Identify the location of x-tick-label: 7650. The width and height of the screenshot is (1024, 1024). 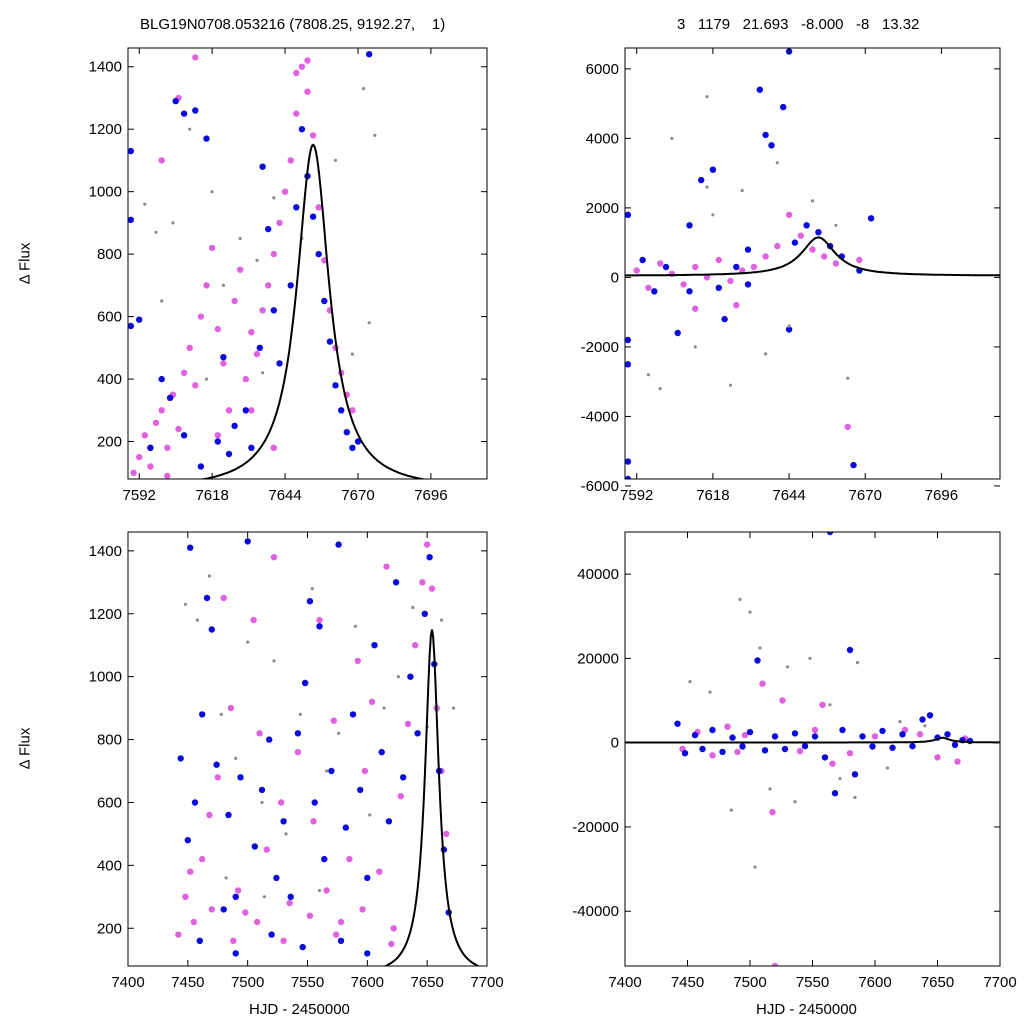
(937, 982).